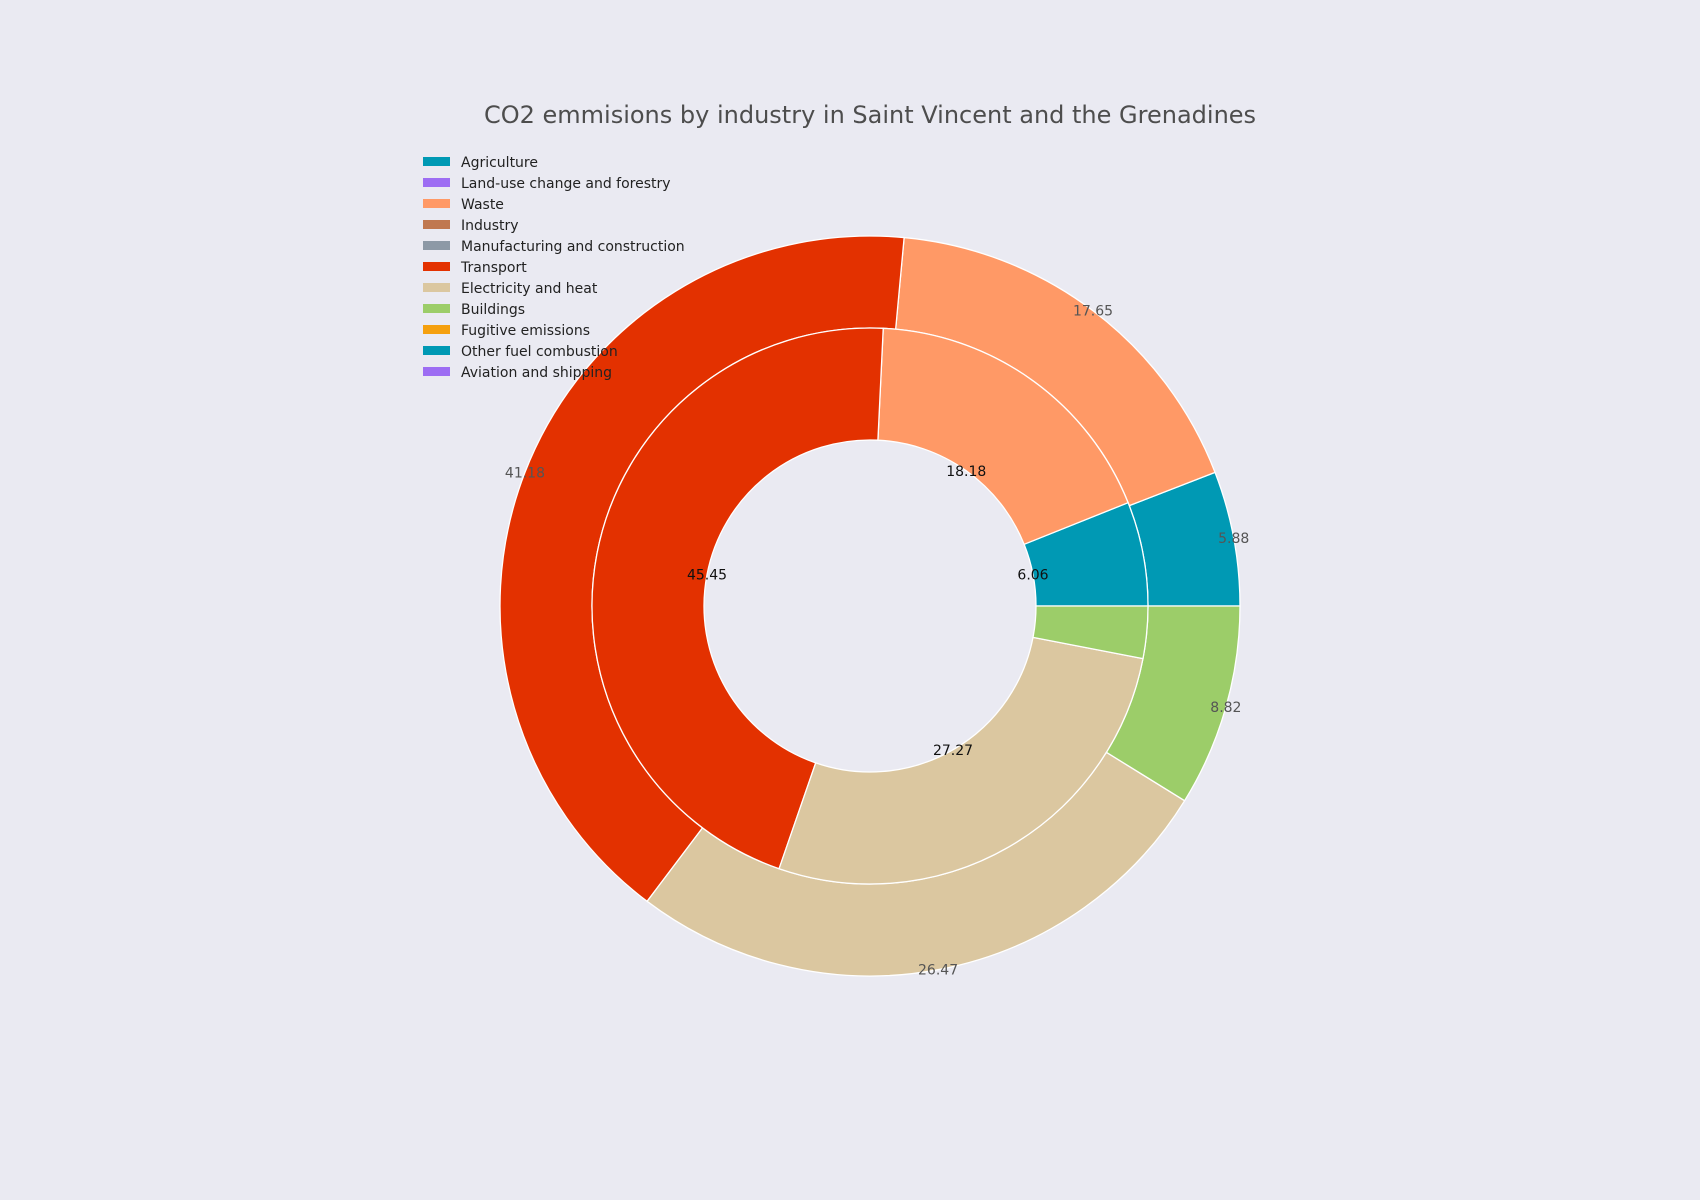 This screenshot has width=1700, height=1200. Describe the element at coordinates (525, 331) in the screenshot. I see `legend-label: Fugitive emissions` at that location.